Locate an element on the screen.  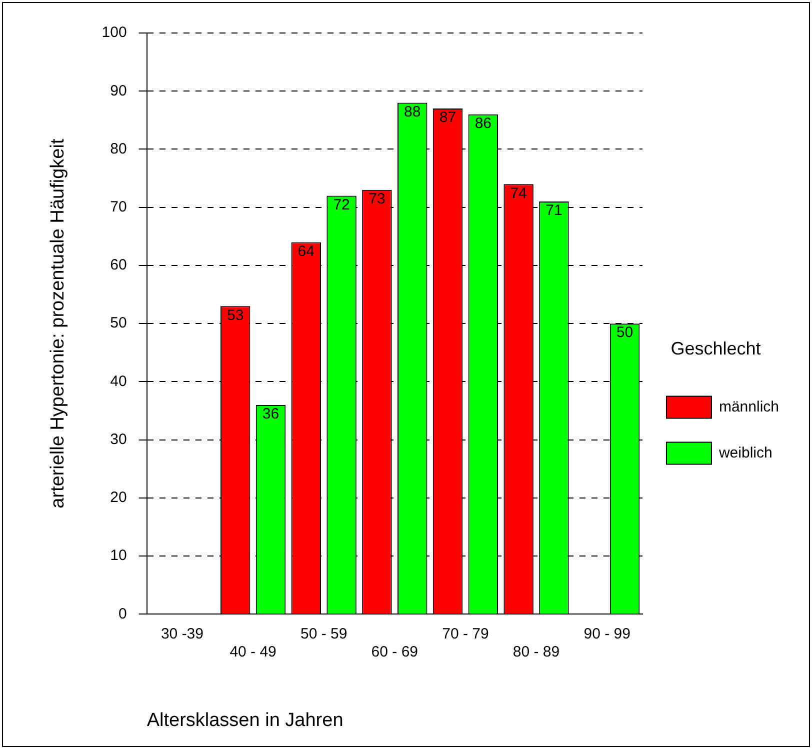
data-label: 72 is located at coordinates (341, 205).